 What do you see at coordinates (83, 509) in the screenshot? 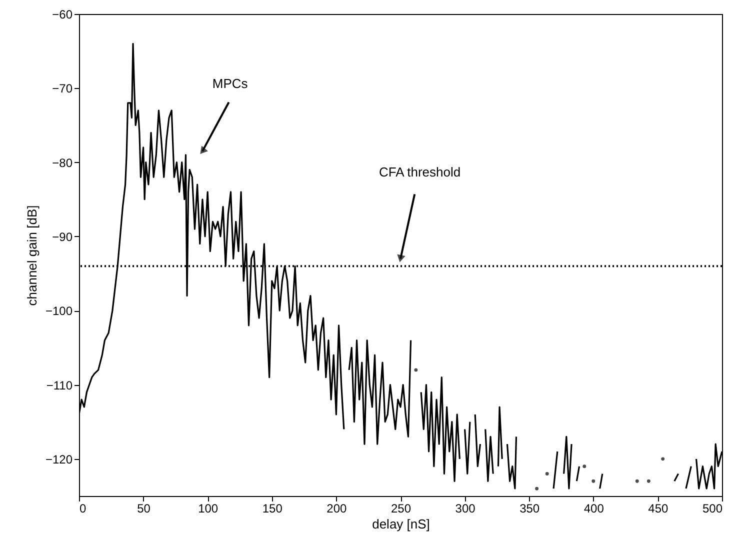
I see `x-tick-label: 0` at bounding box center [83, 509].